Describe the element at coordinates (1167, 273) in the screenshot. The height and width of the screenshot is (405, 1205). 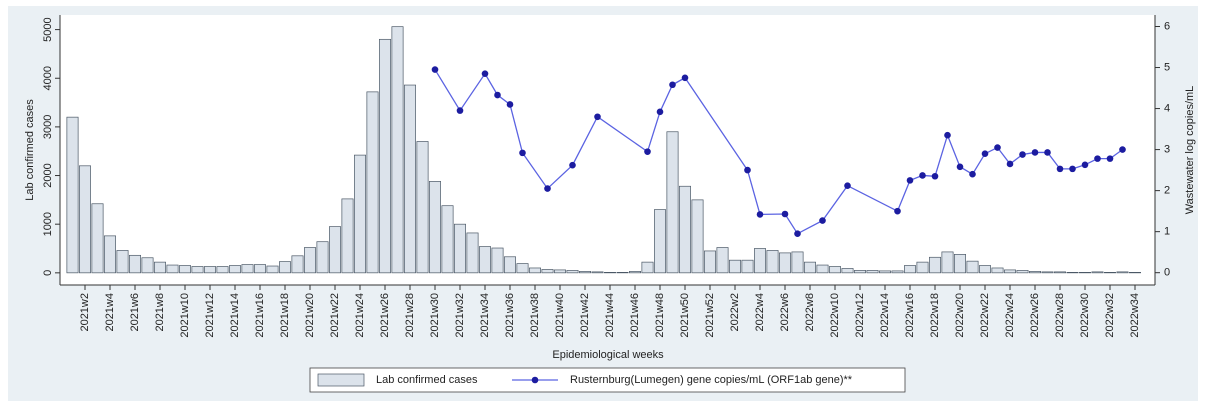
I see `y2-tick-label: 0` at that location.